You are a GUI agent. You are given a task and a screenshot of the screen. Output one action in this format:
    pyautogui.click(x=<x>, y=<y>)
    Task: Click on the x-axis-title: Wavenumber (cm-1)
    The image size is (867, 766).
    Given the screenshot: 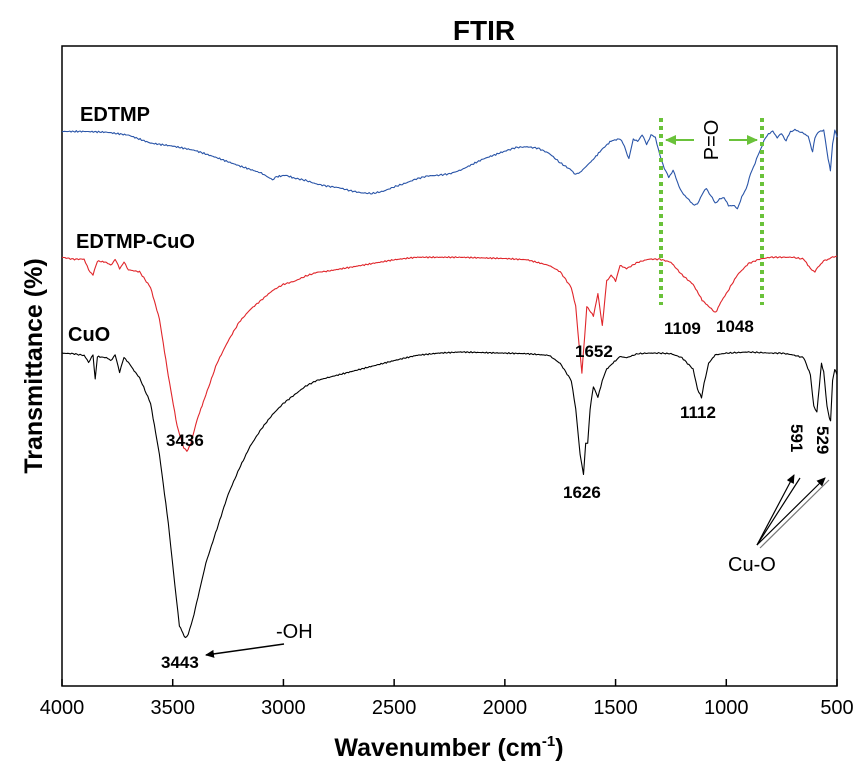 What is the action you would take?
    pyautogui.click(x=448, y=747)
    